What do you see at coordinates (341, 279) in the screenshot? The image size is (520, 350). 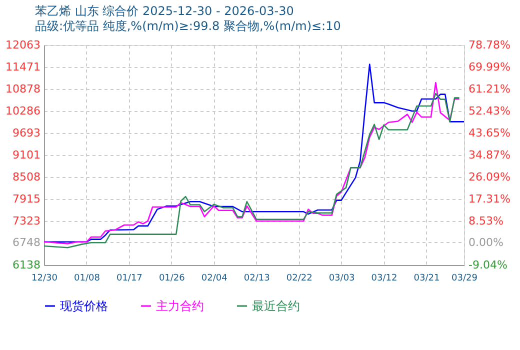 I see `x-tick-label: 03/03` at bounding box center [341, 279].